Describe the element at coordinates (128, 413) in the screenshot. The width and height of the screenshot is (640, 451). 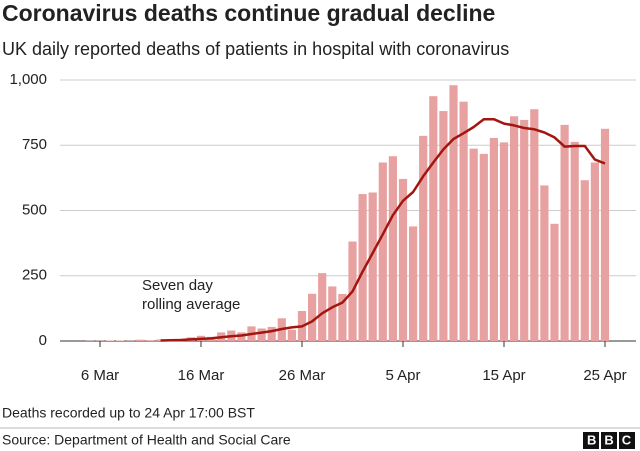
I see `note: Deaths recorded up to 24 Apr 17:00 BST` at that location.